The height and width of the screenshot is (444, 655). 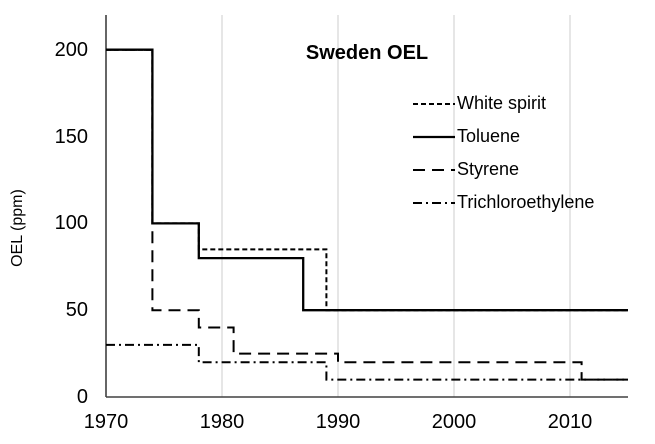 I want to click on y-tick-label-0: 0, so click(x=82, y=397).